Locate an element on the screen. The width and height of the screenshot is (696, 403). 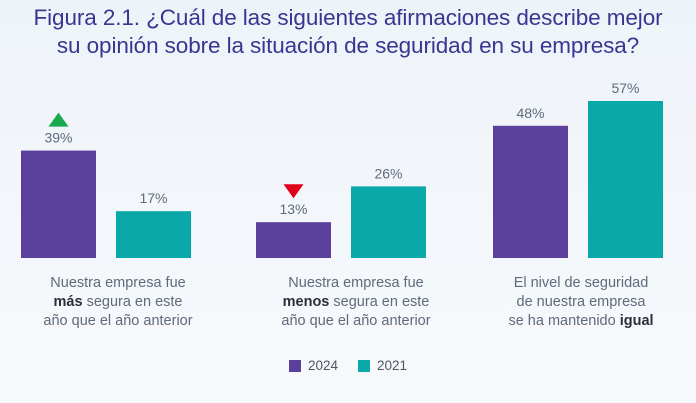
category-label-emphasis: igual is located at coordinates (636, 321).